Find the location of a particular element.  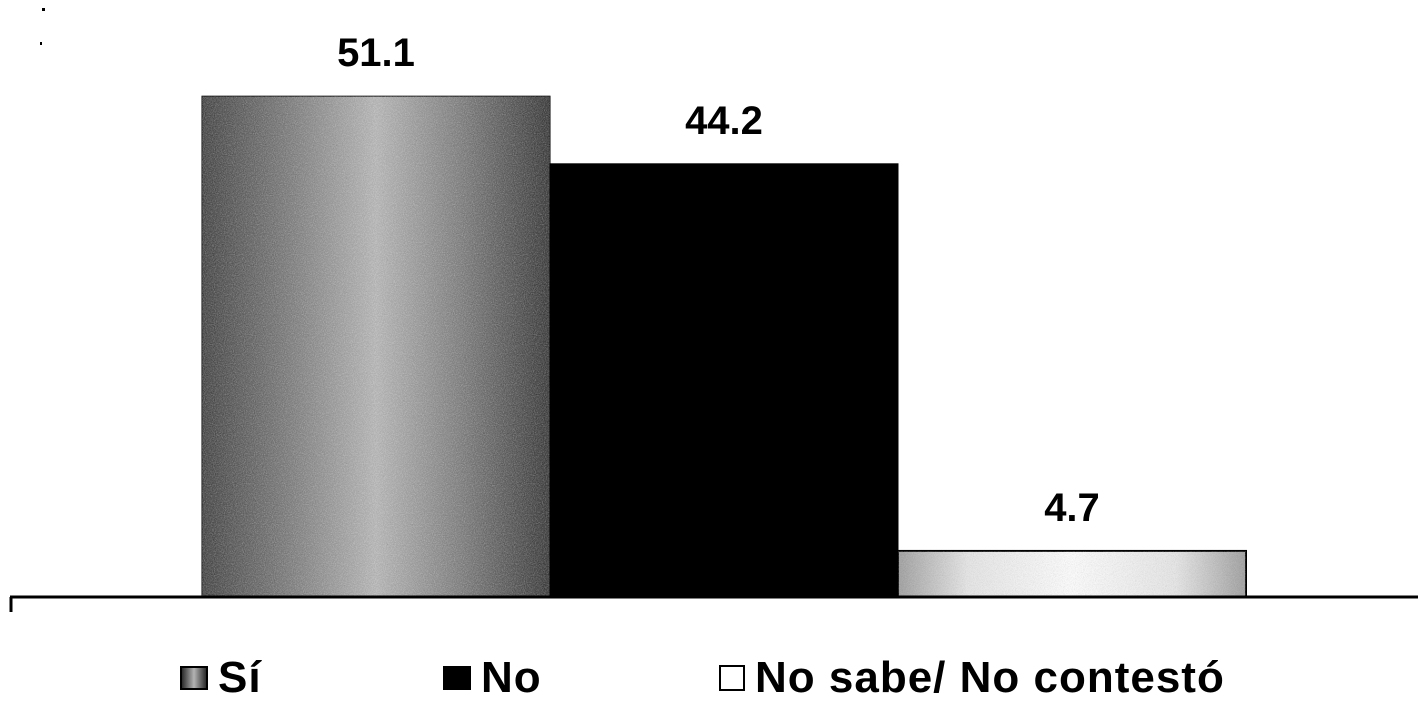

value-label-ns-nc: 4.7 is located at coordinates (1072, 508).